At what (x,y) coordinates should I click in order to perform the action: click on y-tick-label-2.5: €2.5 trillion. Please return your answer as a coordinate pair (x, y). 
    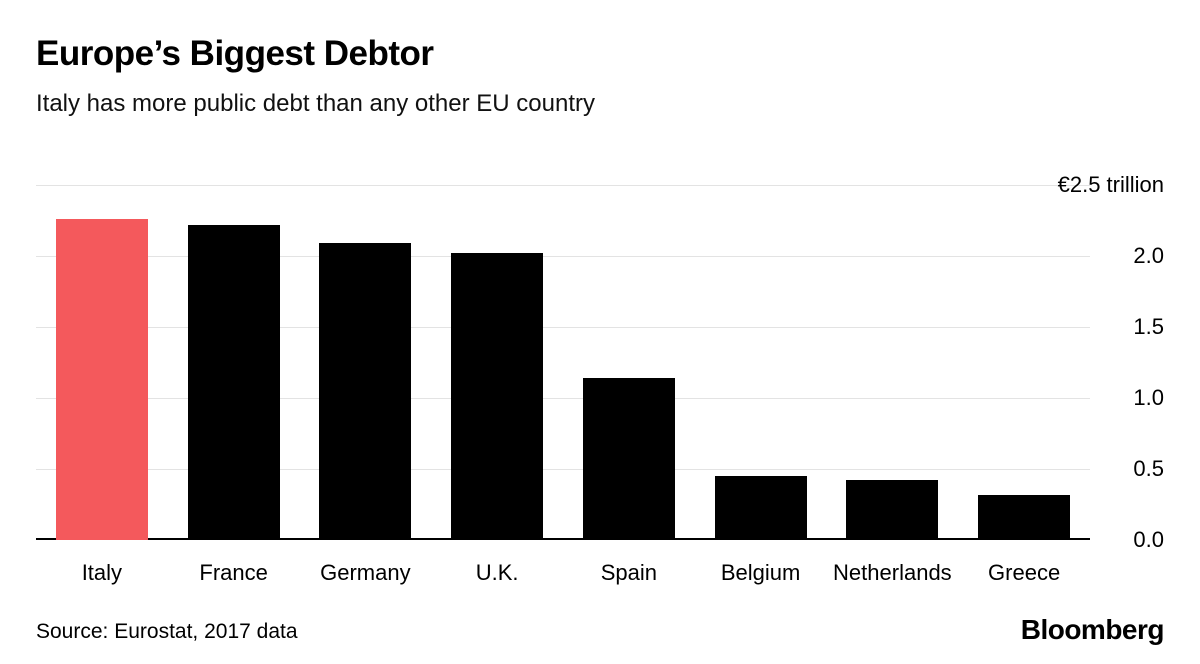
    Looking at the image, I should click on (1110, 184).